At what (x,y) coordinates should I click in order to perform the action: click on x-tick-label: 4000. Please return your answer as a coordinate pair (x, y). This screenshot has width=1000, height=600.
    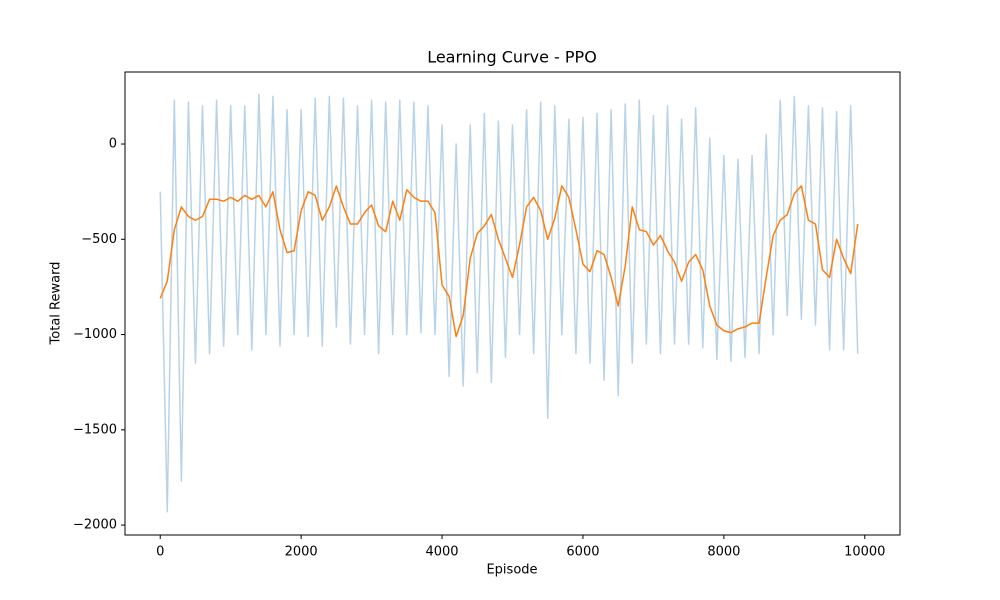
    Looking at the image, I should click on (441, 552).